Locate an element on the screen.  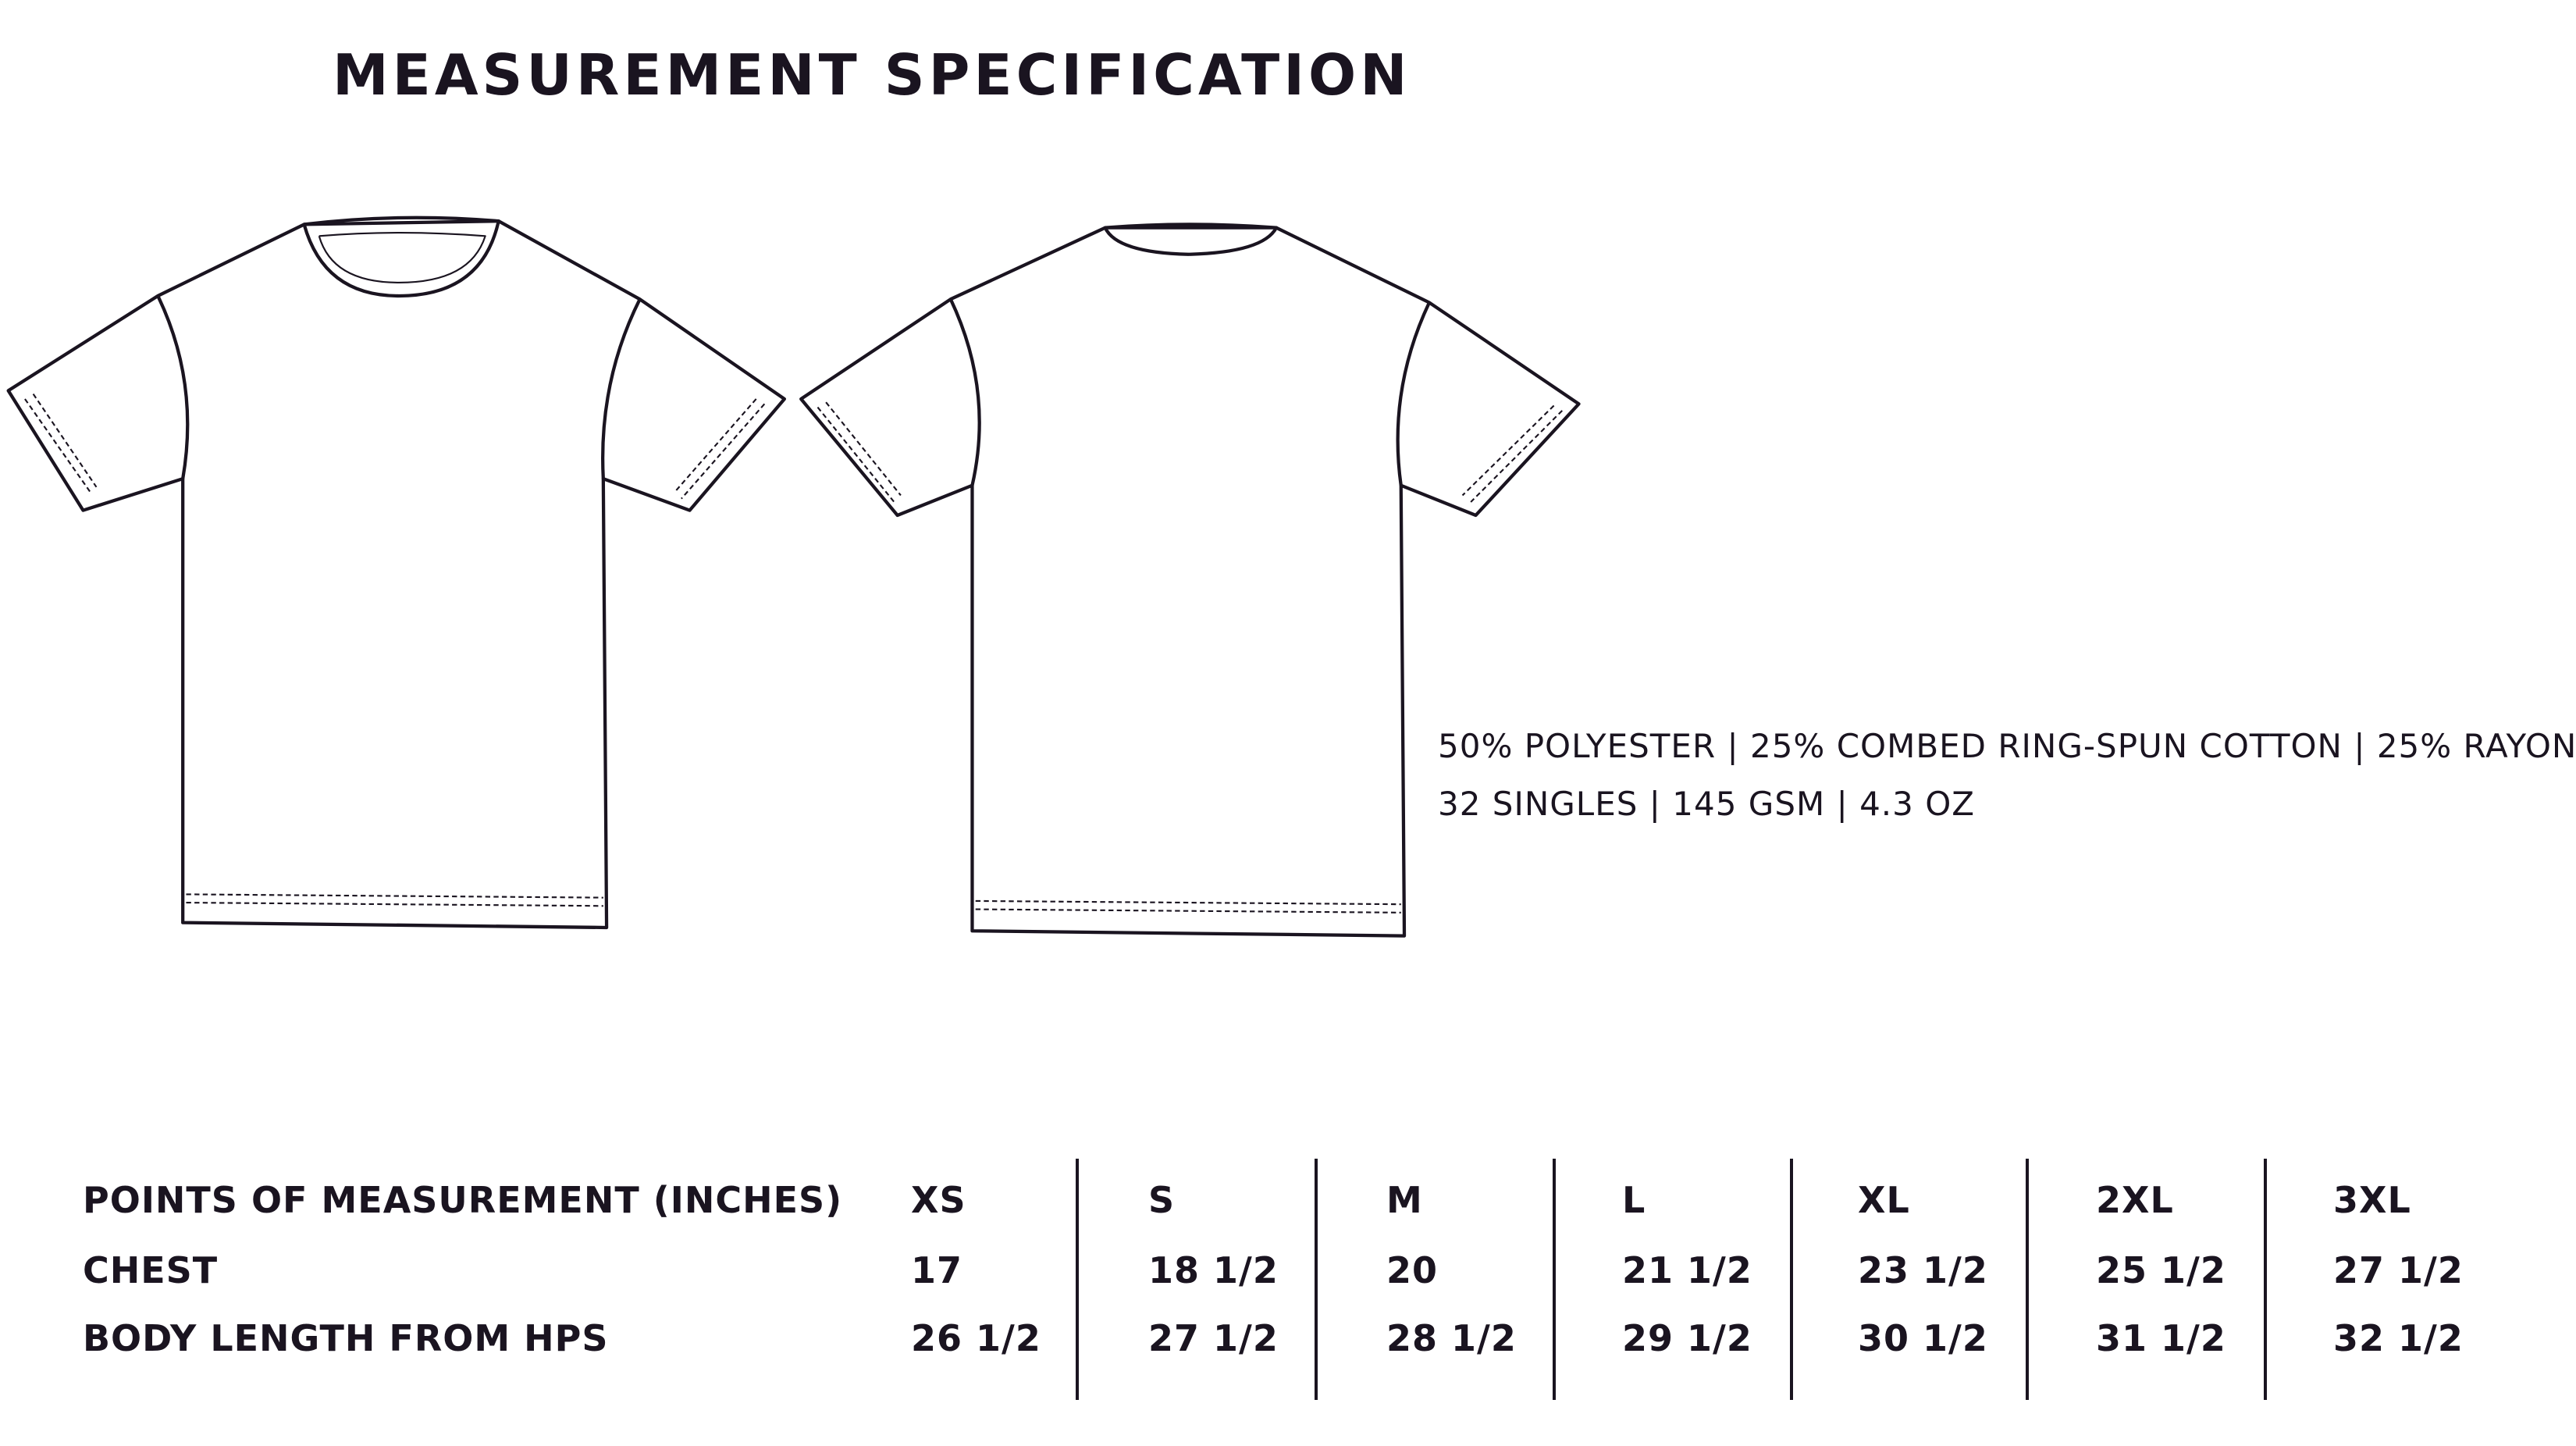
column-dividers is located at coordinates (1671, 1279).